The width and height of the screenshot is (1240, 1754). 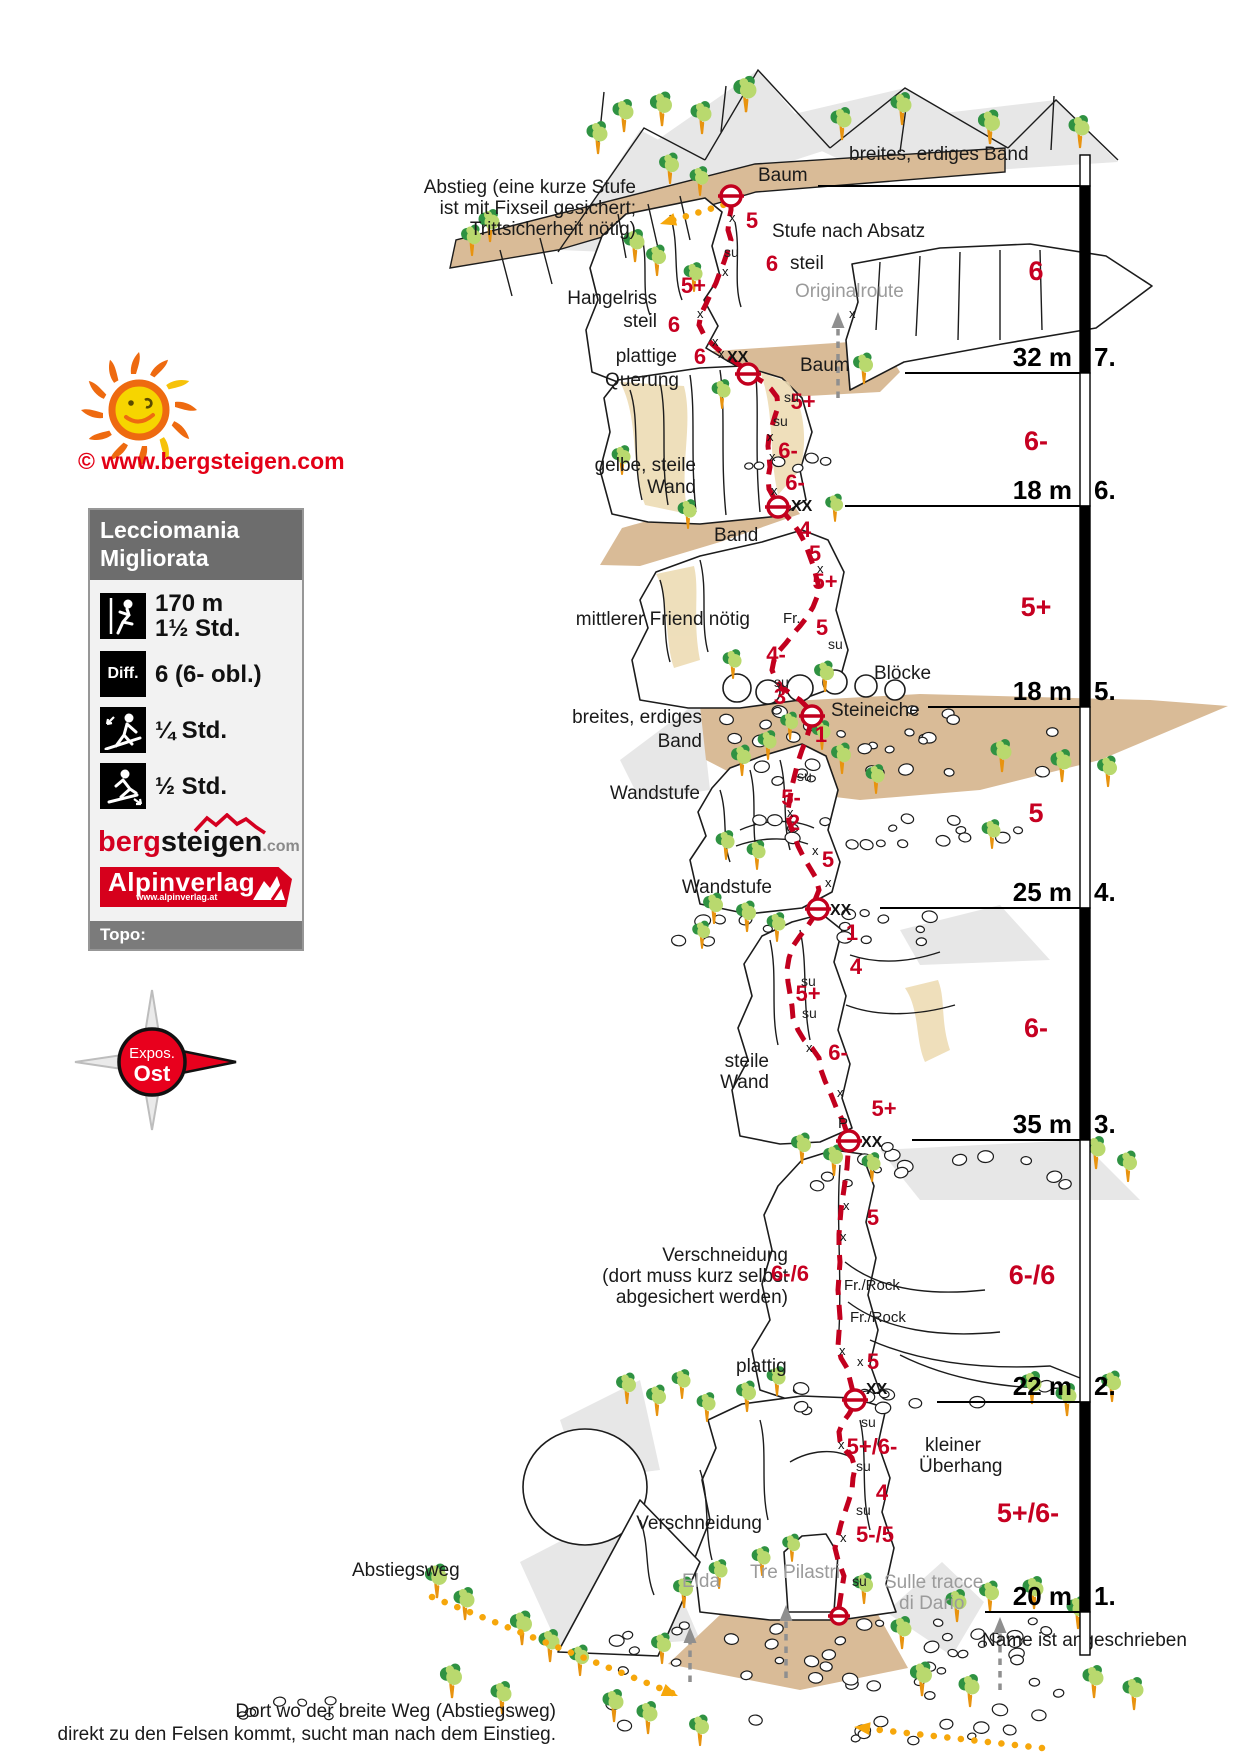 I want to click on topo-label: kleiner, so click(x=953, y=1445).